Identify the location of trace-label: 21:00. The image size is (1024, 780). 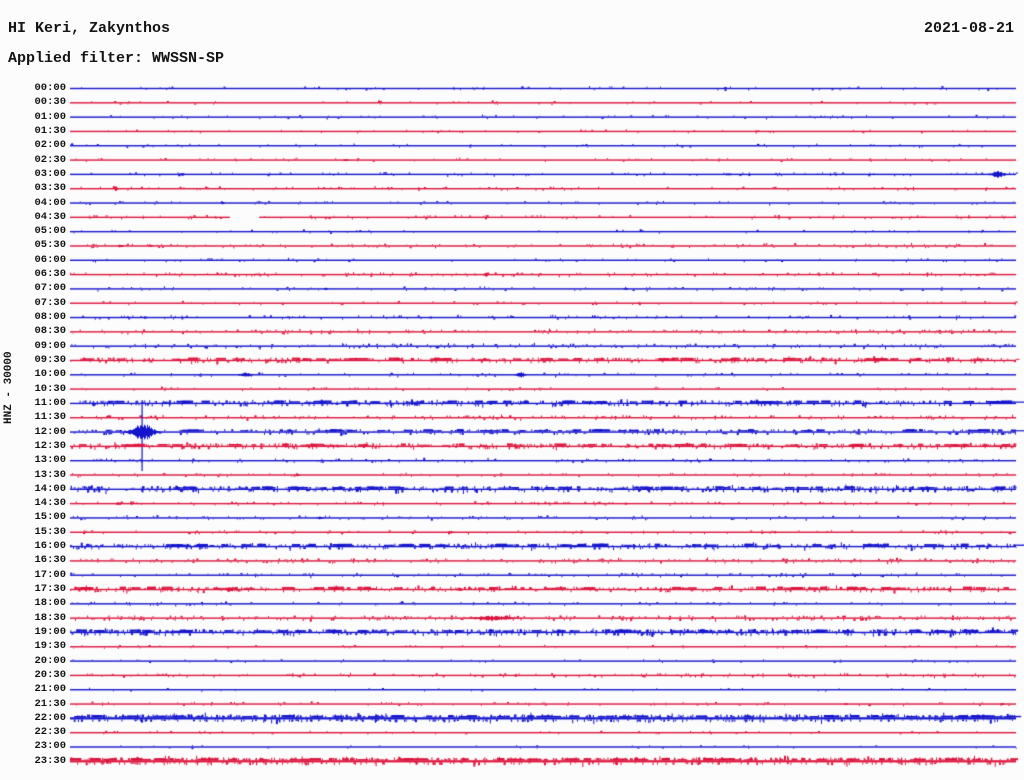
(50, 689).